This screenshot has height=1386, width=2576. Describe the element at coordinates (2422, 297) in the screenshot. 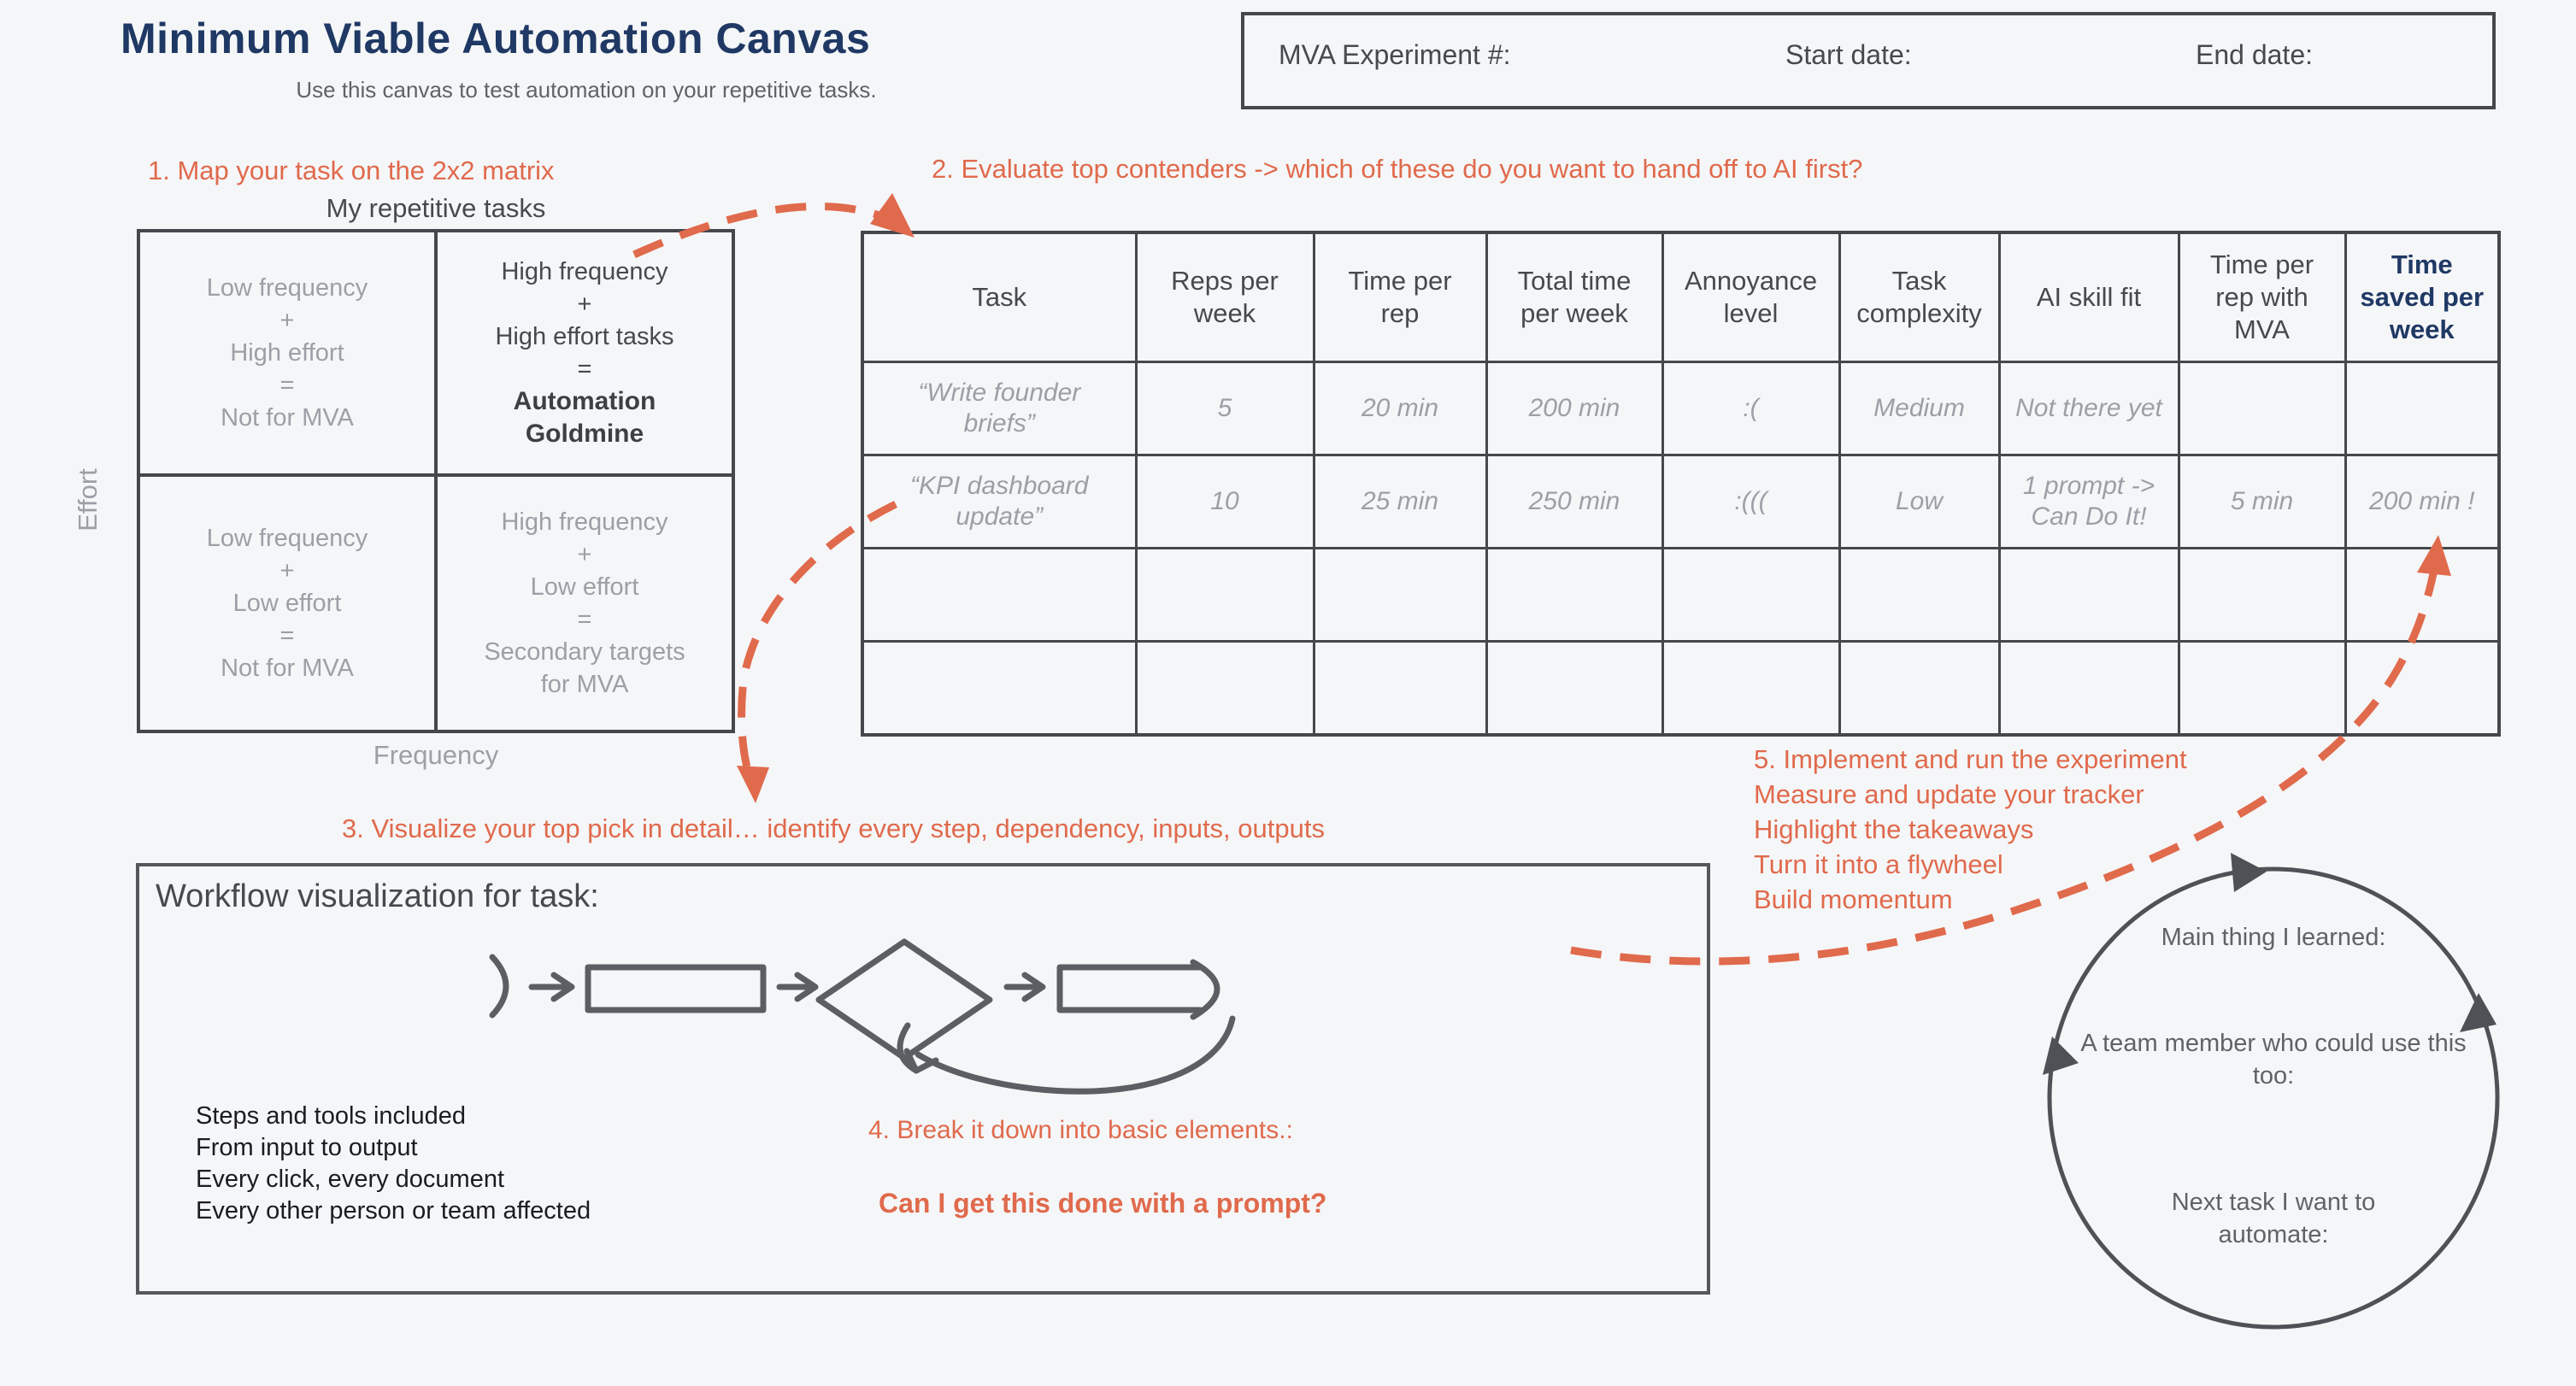

I see `table-header-cell-time-saved: Time saved per week` at that location.